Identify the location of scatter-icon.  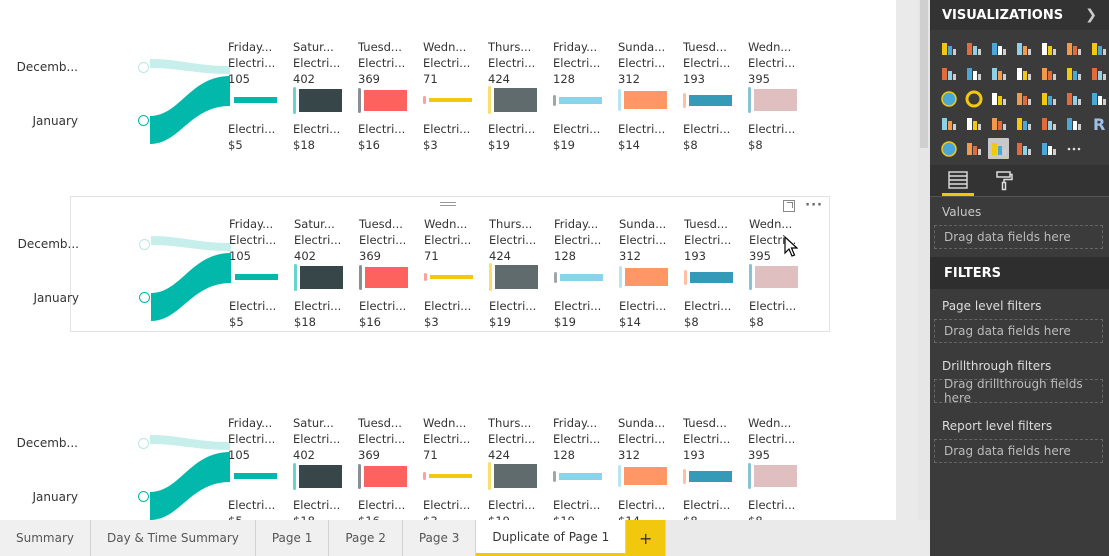
(1098, 73).